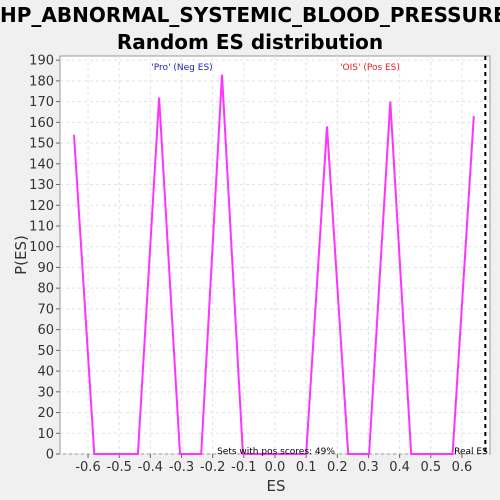 This screenshot has width=500, height=500. What do you see at coordinates (462, 467) in the screenshot?
I see `x-tick-label: 0.6` at bounding box center [462, 467].